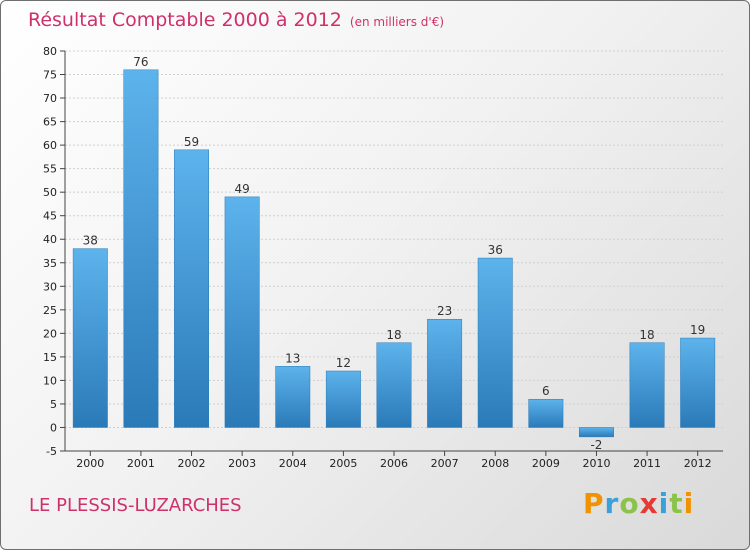  Describe the element at coordinates (343, 363) in the screenshot. I see `value-label: 12` at that location.